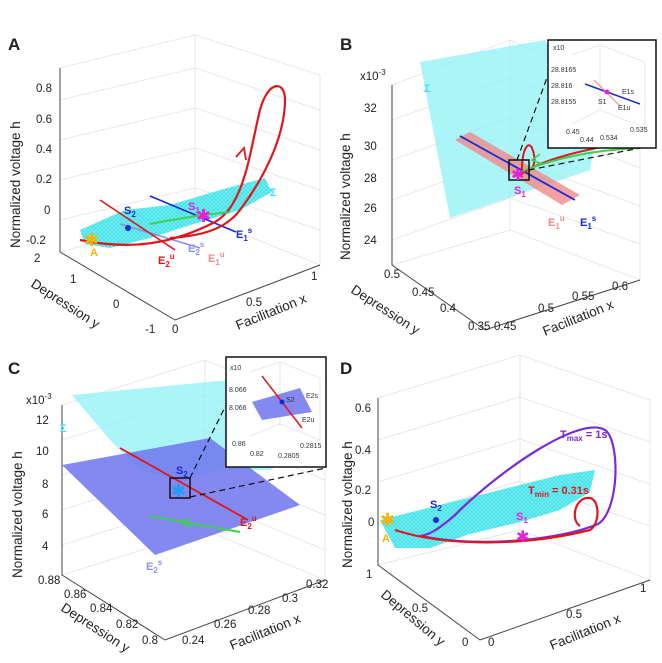  What do you see at coordinates (370, 179) in the screenshot?
I see `panel-b-ztick: 28` at bounding box center [370, 179].